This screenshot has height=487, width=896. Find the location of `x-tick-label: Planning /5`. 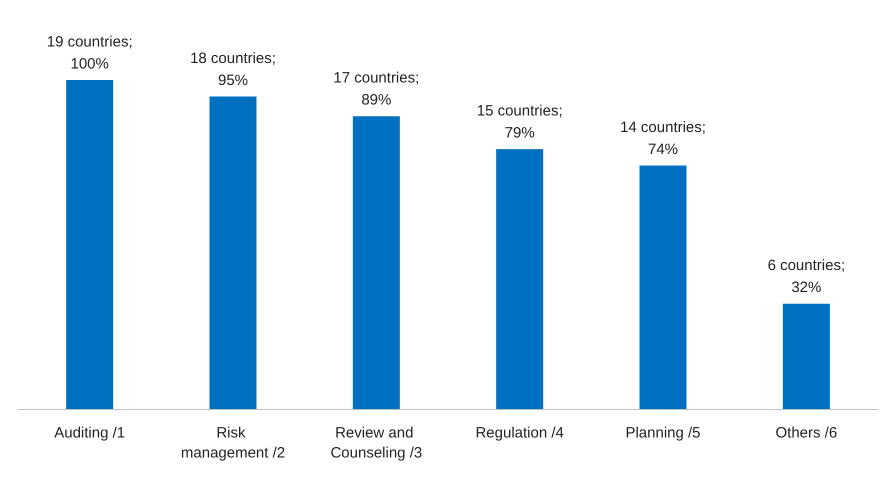

x-tick-label: Planning /5 is located at coordinates (663, 433).